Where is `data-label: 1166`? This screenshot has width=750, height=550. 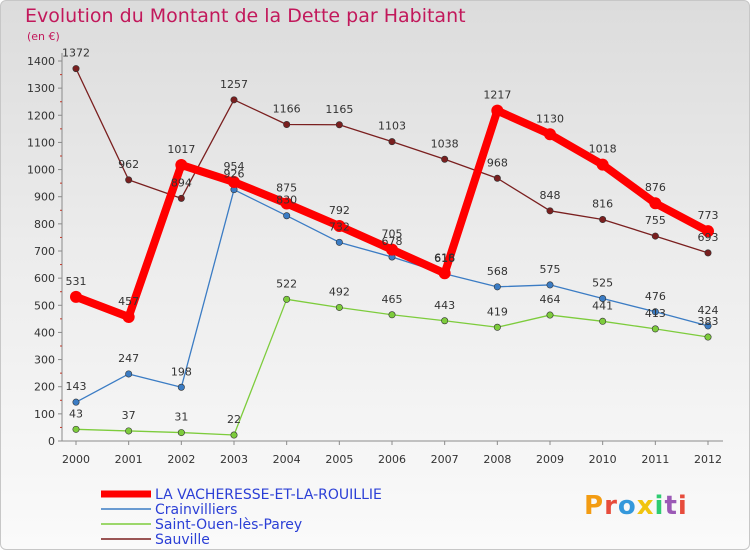 data-label: 1166 is located at coordinates (287, 109).